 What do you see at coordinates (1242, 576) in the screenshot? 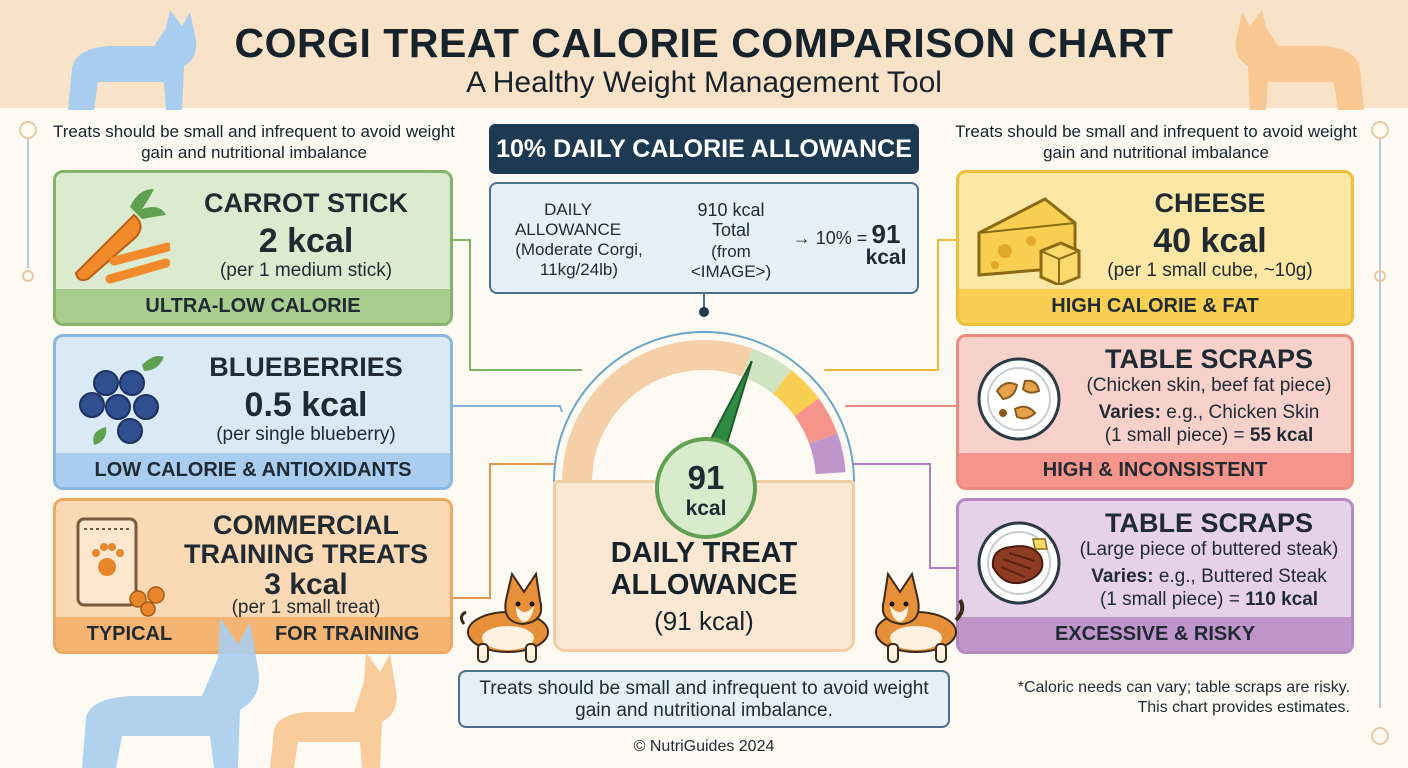
I see `varies-text: e.g., Buttered Steak` at bounding box center [1242, 576].